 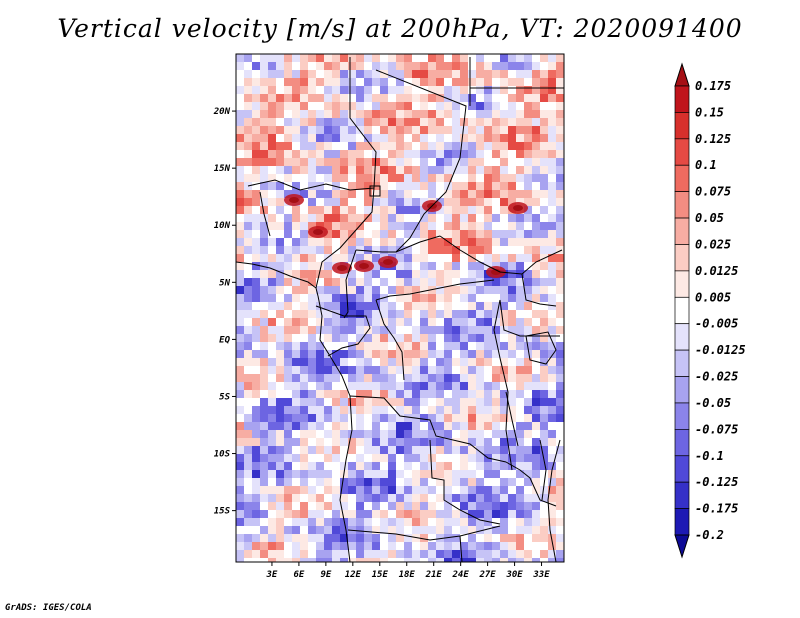 What do you see at coordinates (222, 226) in the screenshot?
I see `lat-tick-label: 10N` at bounding box center [222, 226].